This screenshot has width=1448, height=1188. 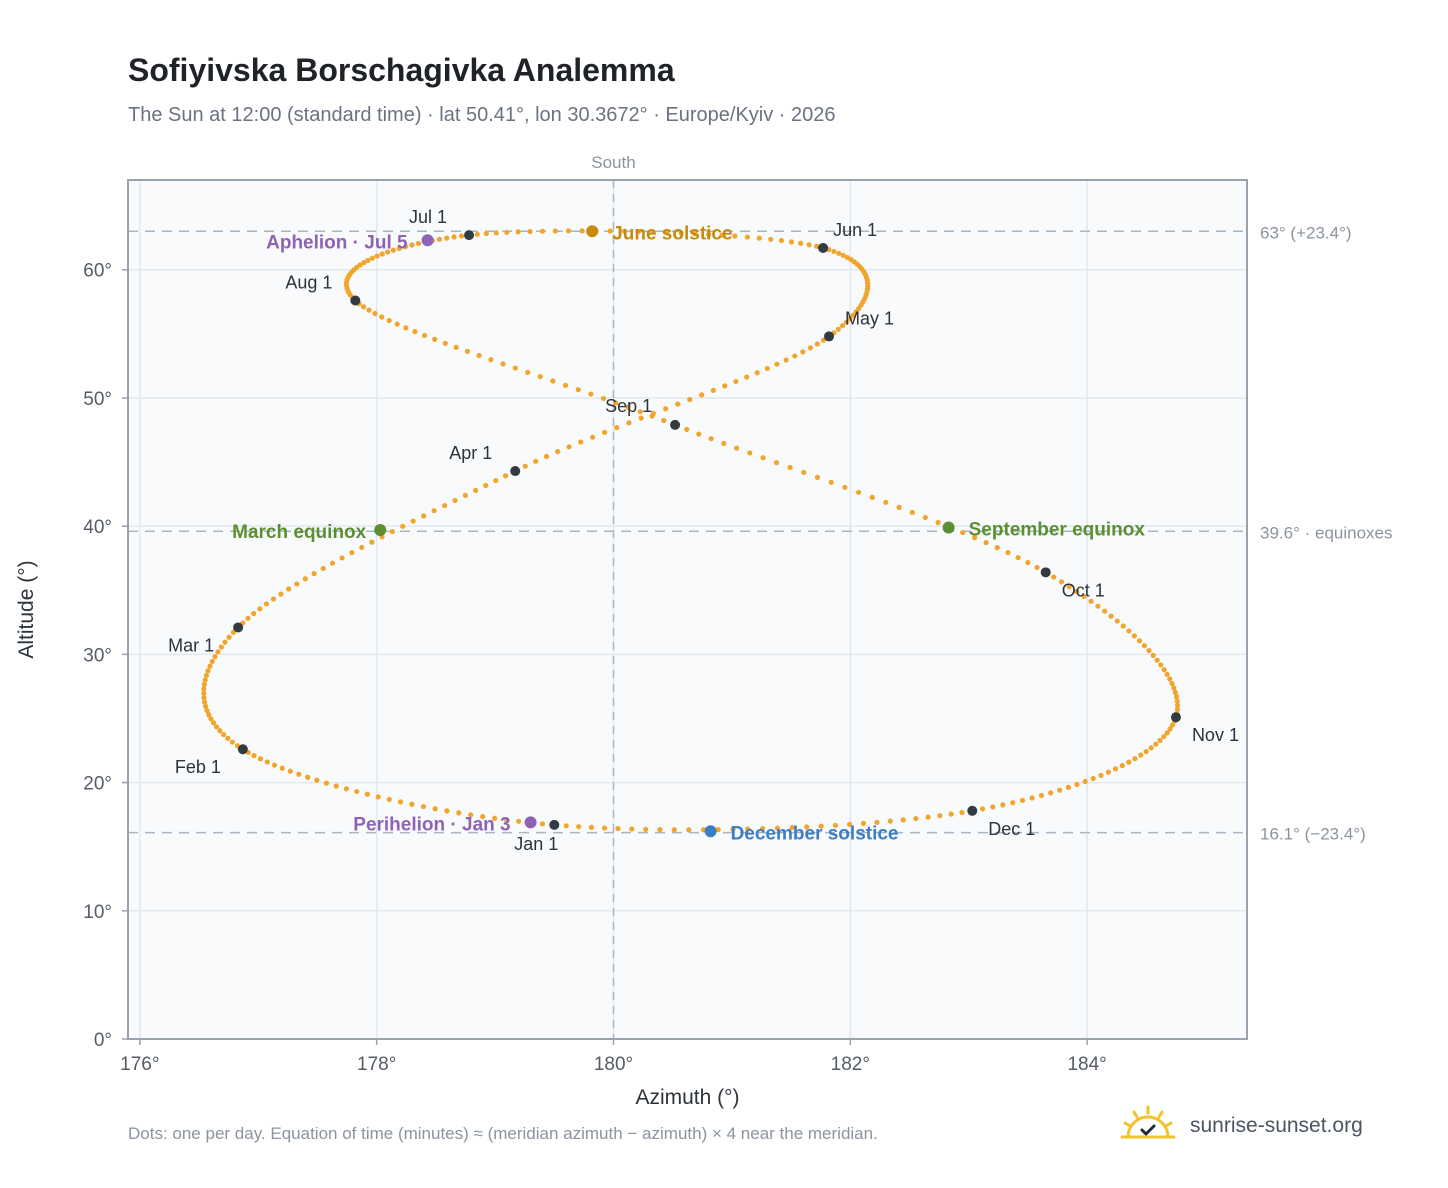 What do you see at coordinates (1326, 532) in the screenshot?
I see `reference-line-label: 39.6° · equinoxes` at bounding box center [1326, 532].